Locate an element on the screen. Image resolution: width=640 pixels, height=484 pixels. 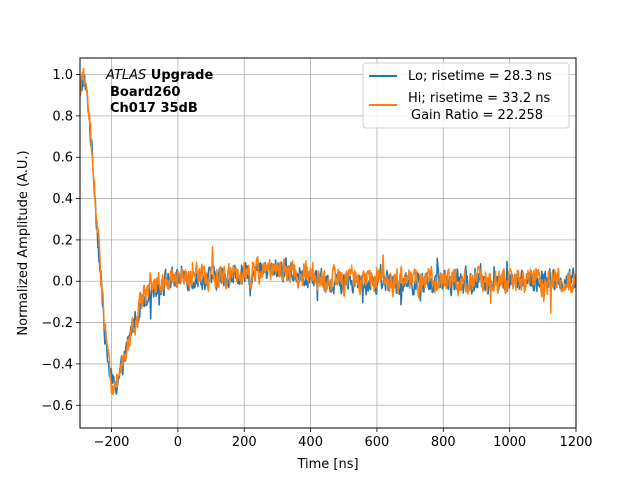
x-tick-label: −200 is located at coordinates (112, 442).